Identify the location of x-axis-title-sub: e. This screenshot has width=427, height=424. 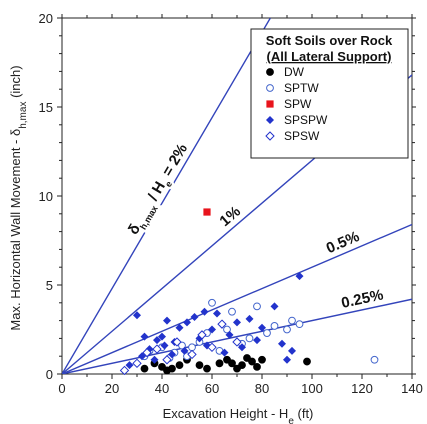
(291, 420).